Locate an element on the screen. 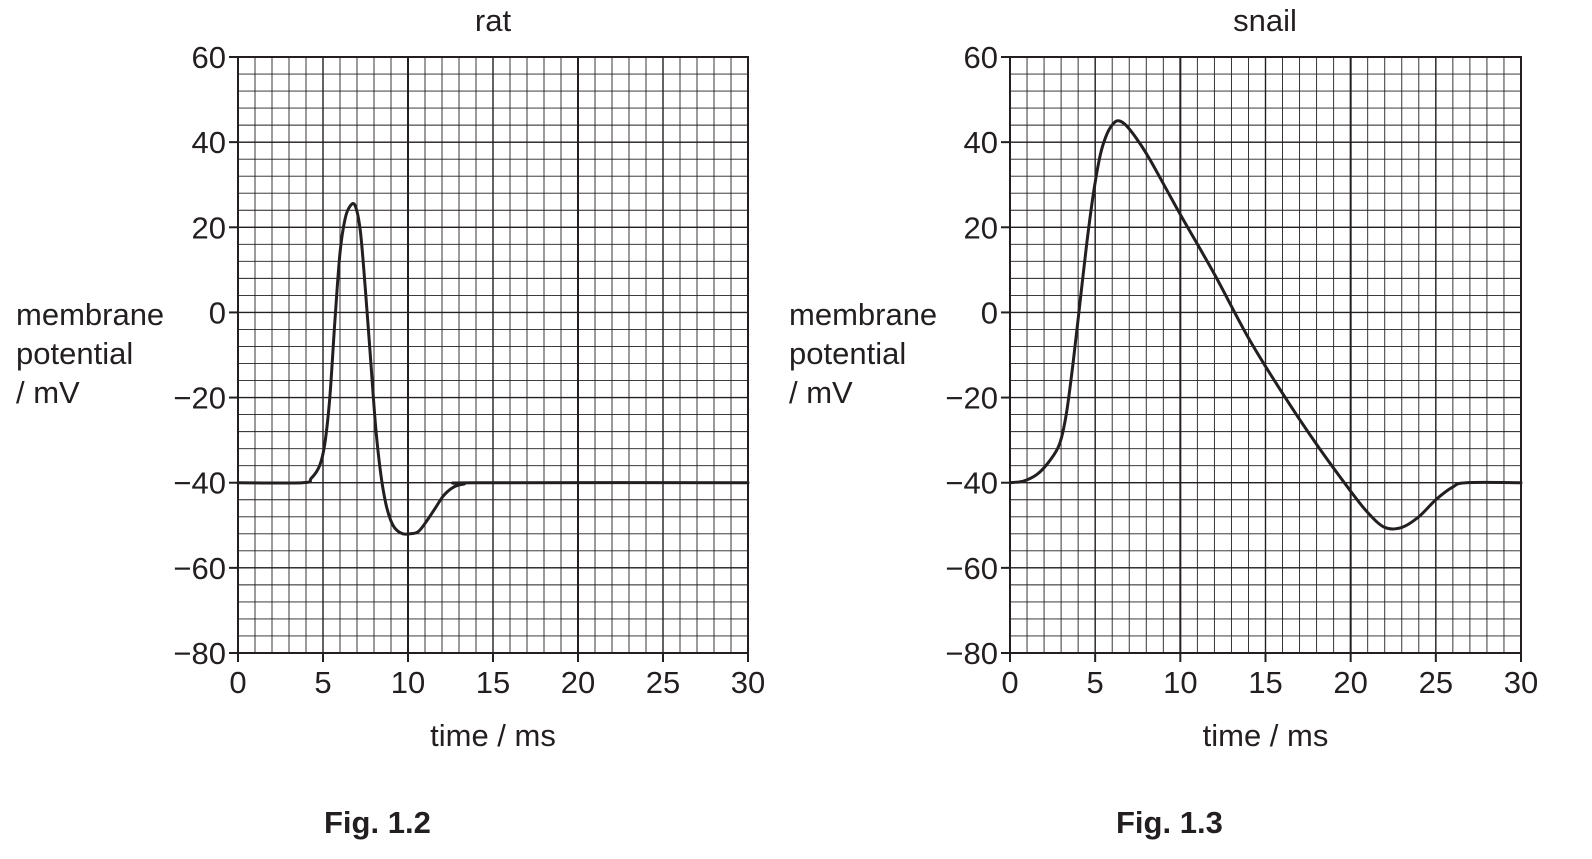 The image size is (1592, 859). figure-caption-rat: Fig. 1.2 is located at coordinates (377, 822).